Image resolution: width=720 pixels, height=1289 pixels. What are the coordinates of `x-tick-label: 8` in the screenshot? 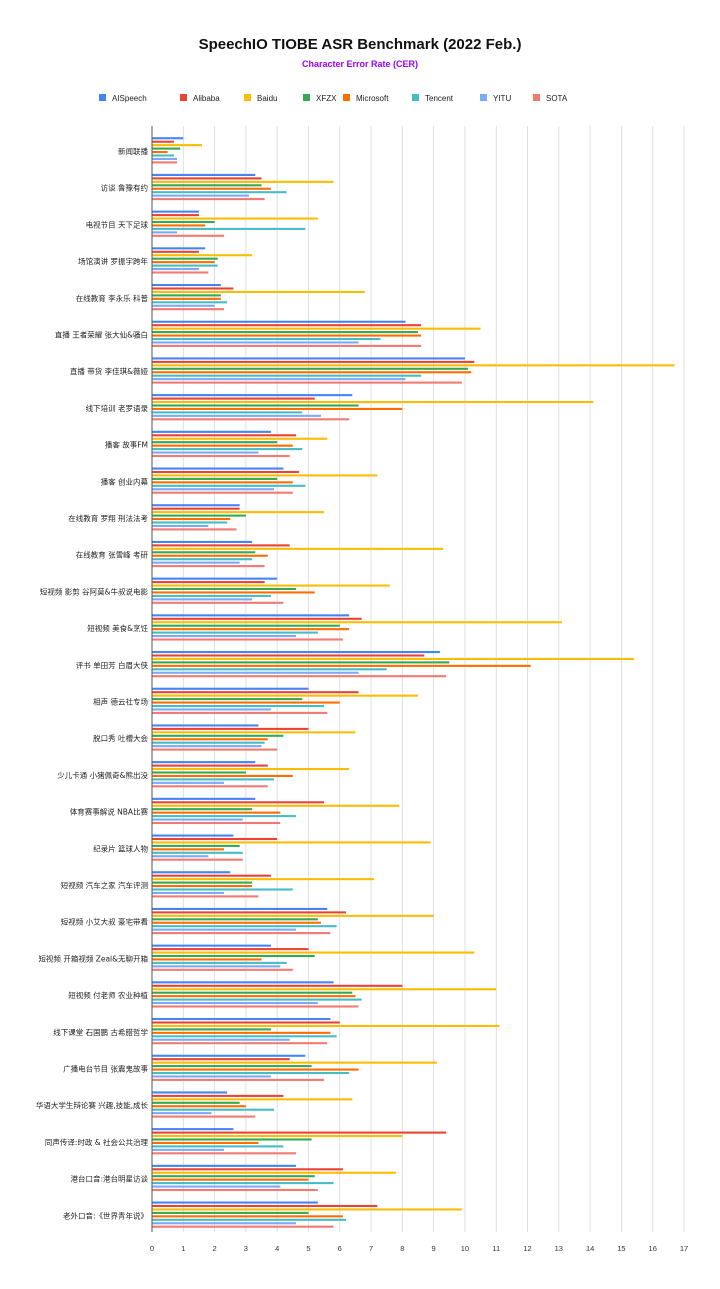 It's located at (402, 1248).